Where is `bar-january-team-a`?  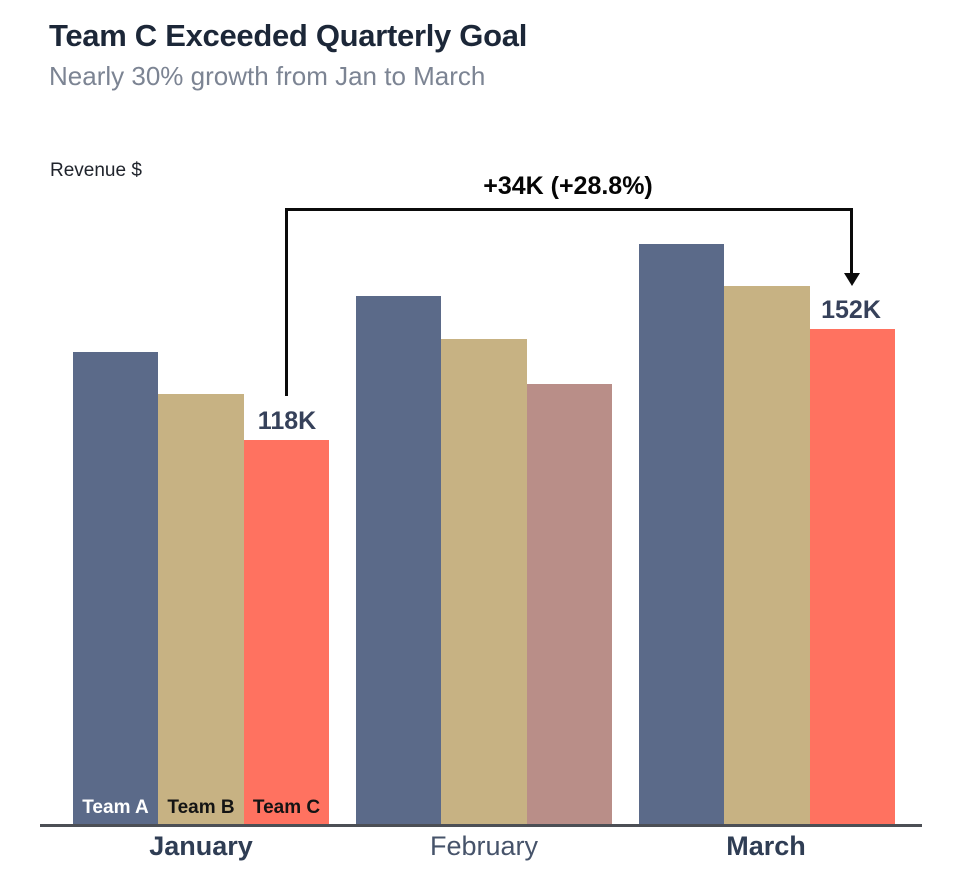 bar-january-team-a is located at coordinates (116, 589).